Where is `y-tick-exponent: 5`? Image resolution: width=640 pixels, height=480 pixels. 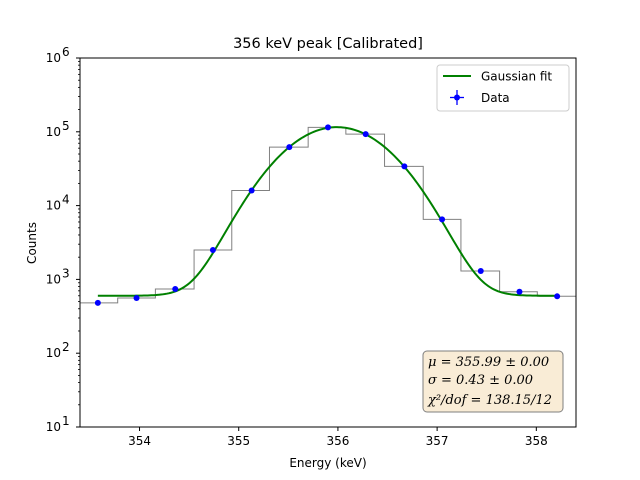
y-tick-exponent: 5 is located at coordinates (66, 126).